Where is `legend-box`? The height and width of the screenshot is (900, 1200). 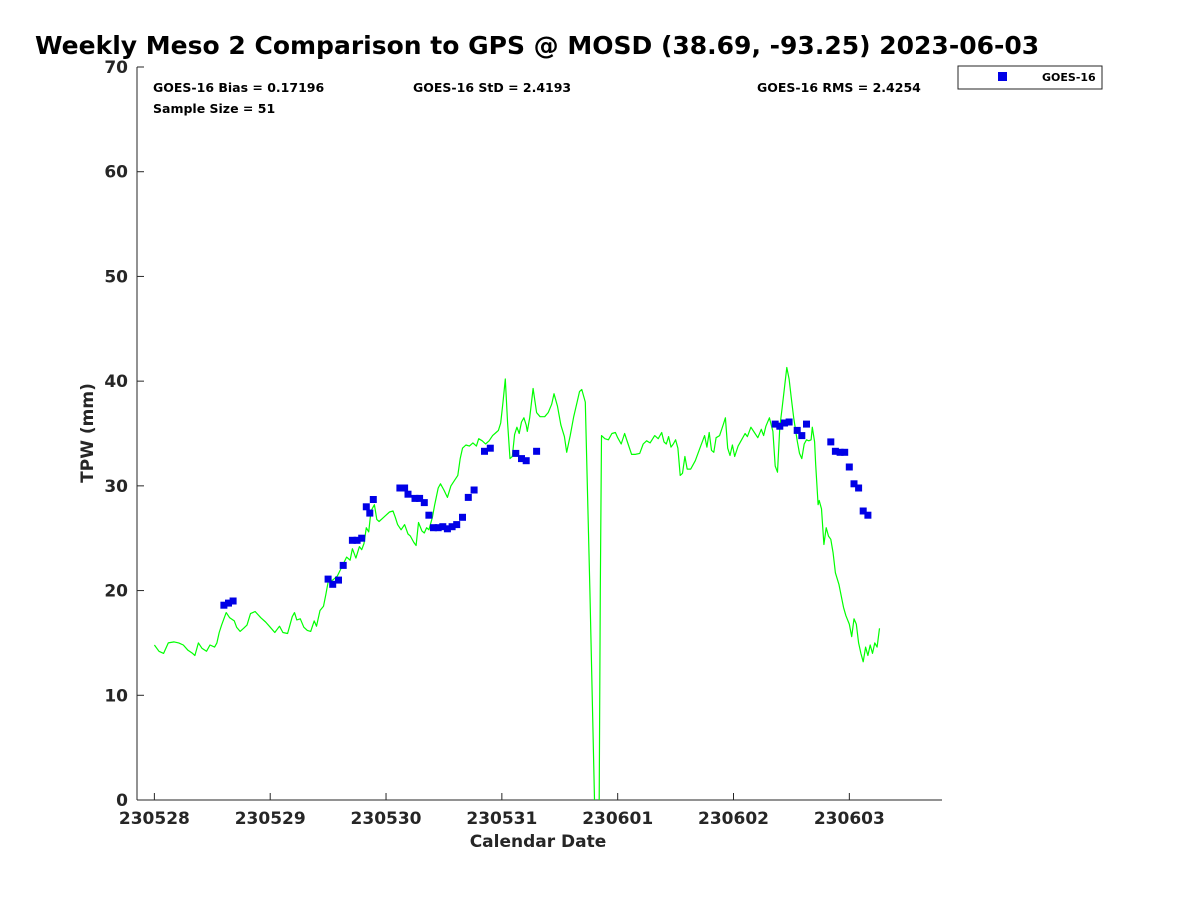 legend-box is located at coordinates (1030, 77).